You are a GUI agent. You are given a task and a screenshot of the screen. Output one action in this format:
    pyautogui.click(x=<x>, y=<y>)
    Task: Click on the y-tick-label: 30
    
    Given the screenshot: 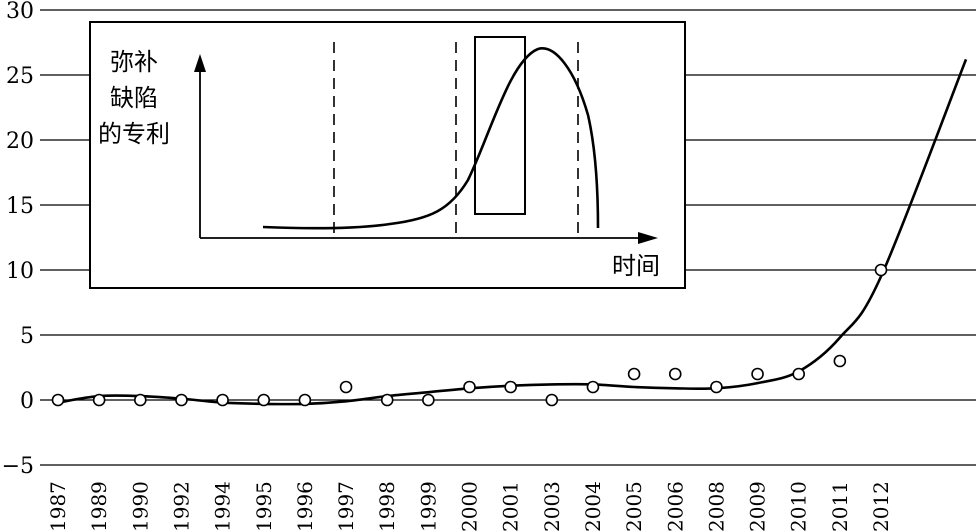 What is the action you would take?
    pyautogui.click(x=20, y=12)
    